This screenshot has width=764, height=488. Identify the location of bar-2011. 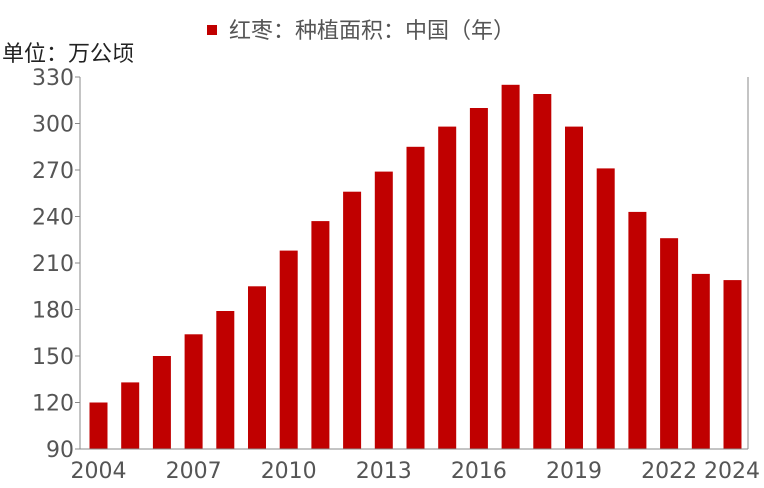
(320, 335).